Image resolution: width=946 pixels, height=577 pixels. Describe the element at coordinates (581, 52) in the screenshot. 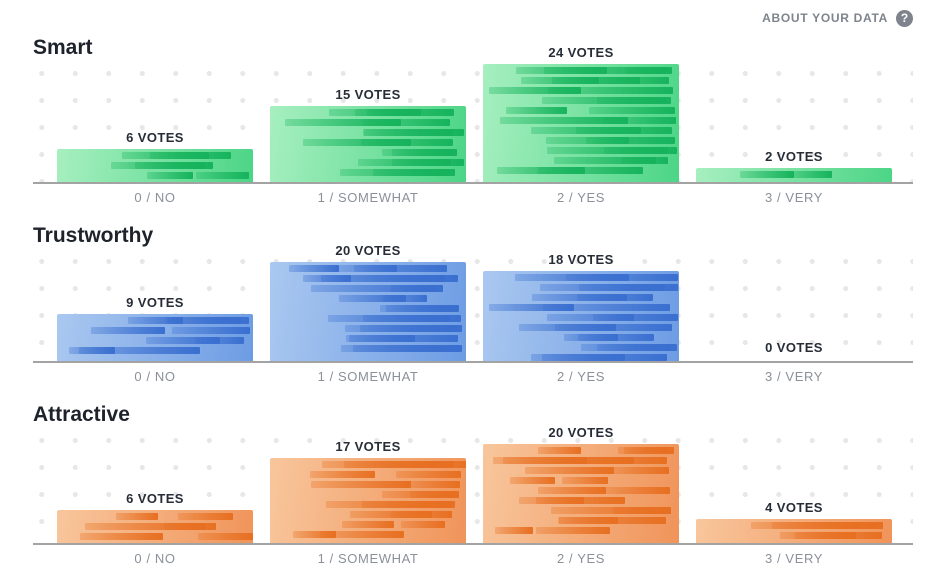

I see `vote-count-label: 24 VOTES` at that location.